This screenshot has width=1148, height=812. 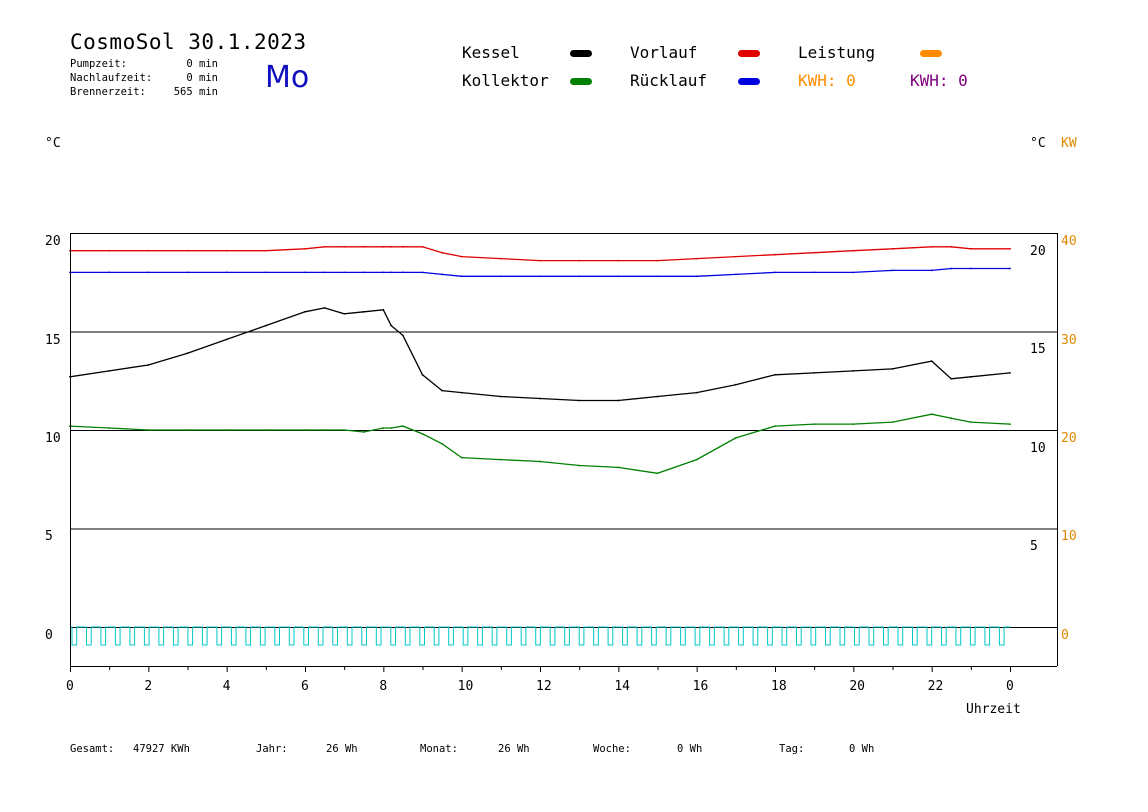 I want to click on ytick-right-c-10: 10, so click(x=1038, y=448).